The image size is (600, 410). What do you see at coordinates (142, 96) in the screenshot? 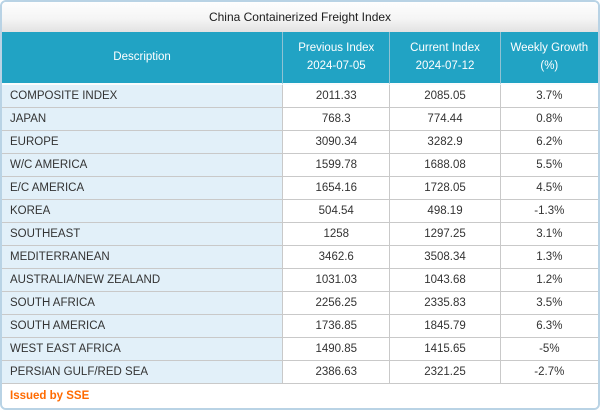
I see `description-cell: COMPOSITE INDEX` at bounding box center [142, 96].